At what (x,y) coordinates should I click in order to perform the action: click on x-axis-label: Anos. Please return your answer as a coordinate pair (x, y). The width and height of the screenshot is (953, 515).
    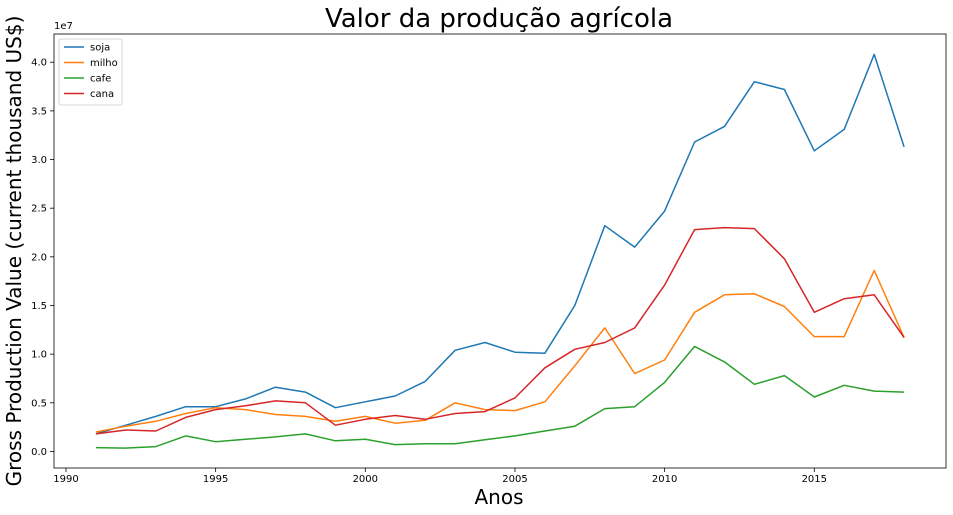
    Looking at the image, I should click on (498, 497).